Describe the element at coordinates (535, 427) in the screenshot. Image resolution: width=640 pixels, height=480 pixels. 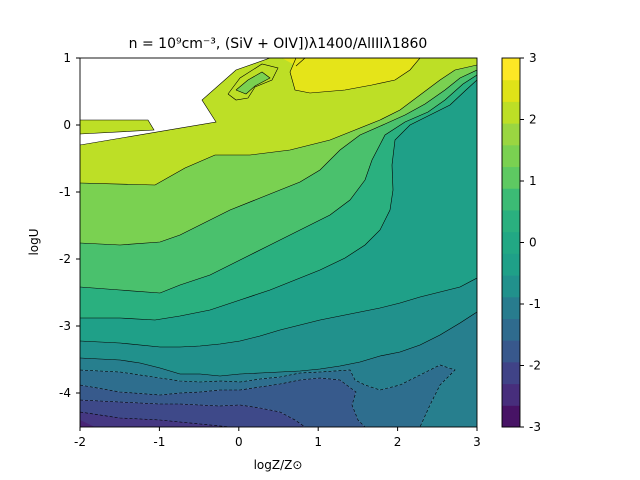
I see `colorbar-tick-label: -3` at that location.